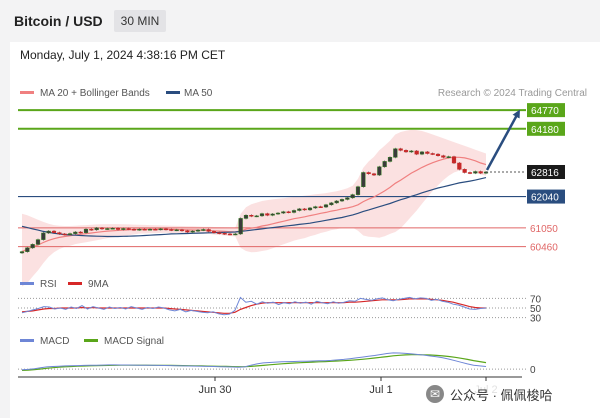  What do you see at coordinates (95, 93) in the screenshot?
I see `legend-label-ma20: MA 20 + Bollinger Bands` at bounding box center [95, 93].